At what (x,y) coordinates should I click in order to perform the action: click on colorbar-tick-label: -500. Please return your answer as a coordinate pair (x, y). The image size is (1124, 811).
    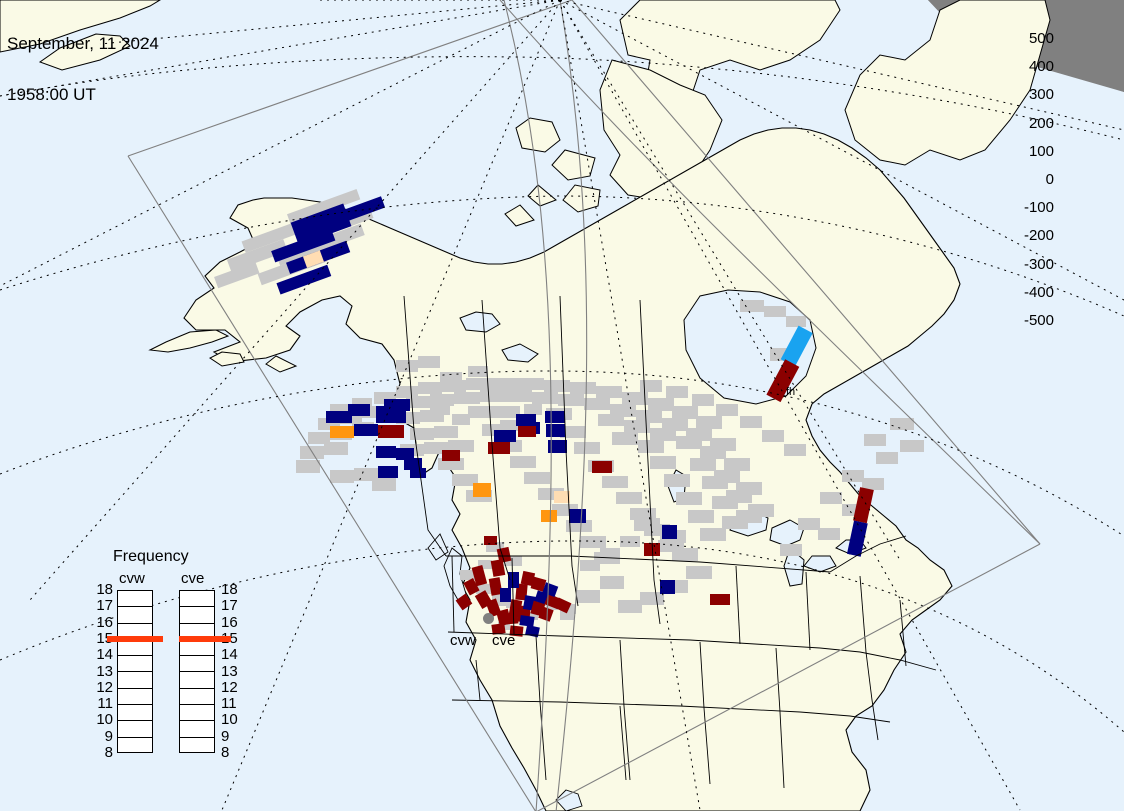
    Looking at the image, I should click on (1038, 320).